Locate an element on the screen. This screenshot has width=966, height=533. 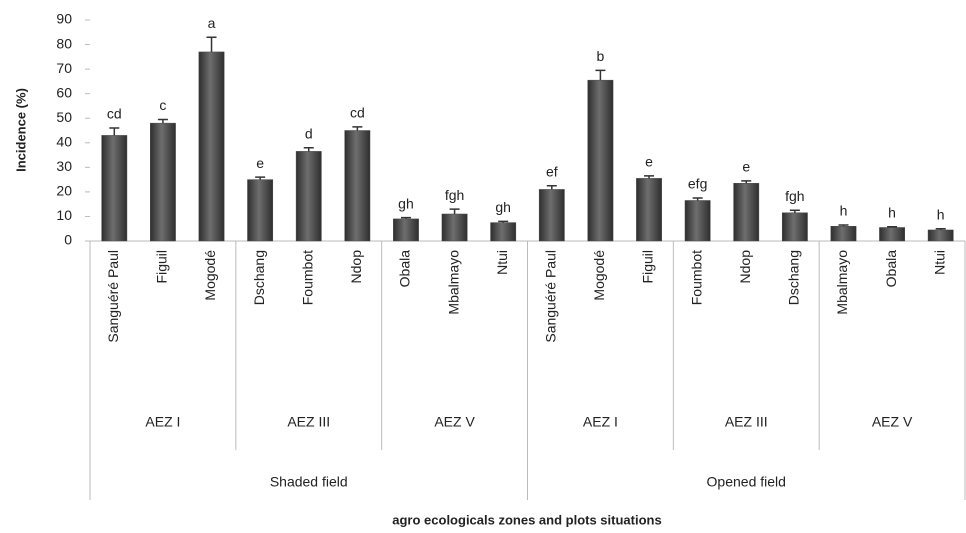
significance-letter: ef is located at coordinates (552, 171).